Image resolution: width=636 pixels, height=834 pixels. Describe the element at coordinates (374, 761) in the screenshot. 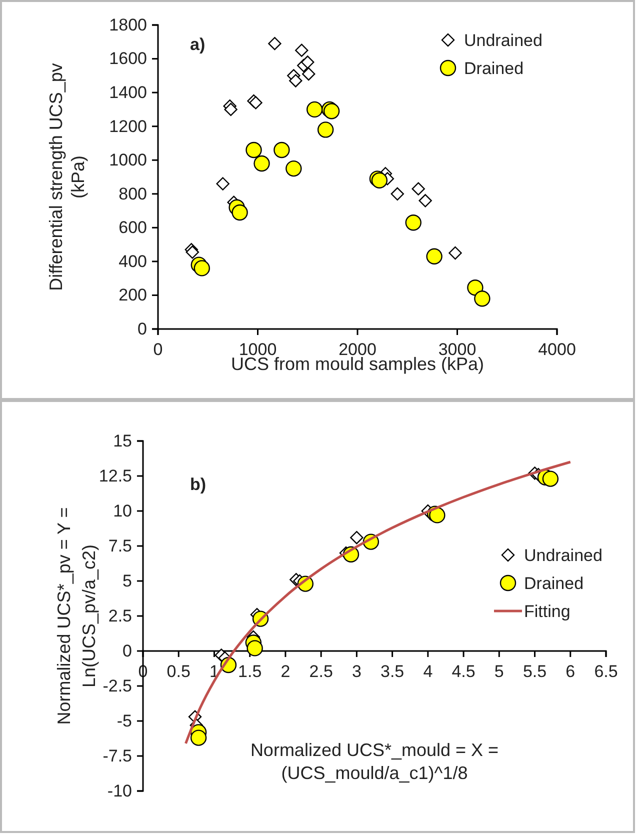

I see `x-axis-title: Normalized UCS*_mould = X = (UCS_mould/a_c1)^1/8` at that location.